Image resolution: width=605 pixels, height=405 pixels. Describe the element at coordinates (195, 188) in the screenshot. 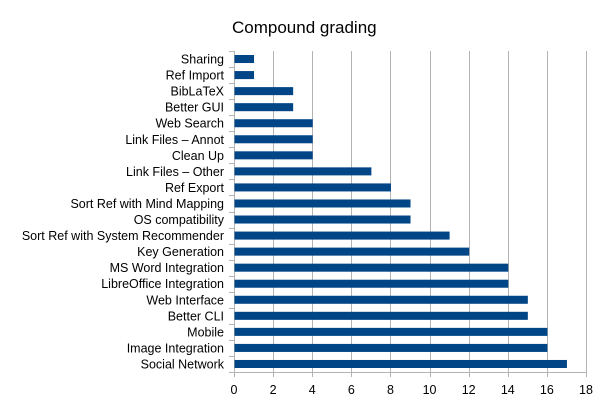

I see `category-label: Ref Export` at that location.